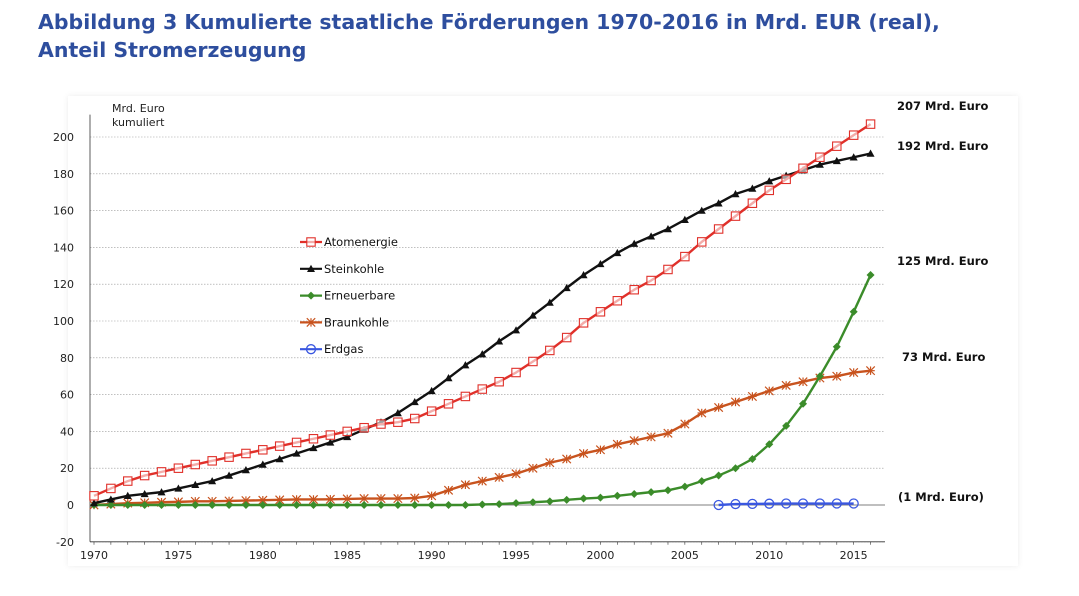  Describe the element at coordinates (70, 505) in the screenshot. I see `y-tick-label: 0` at that location.